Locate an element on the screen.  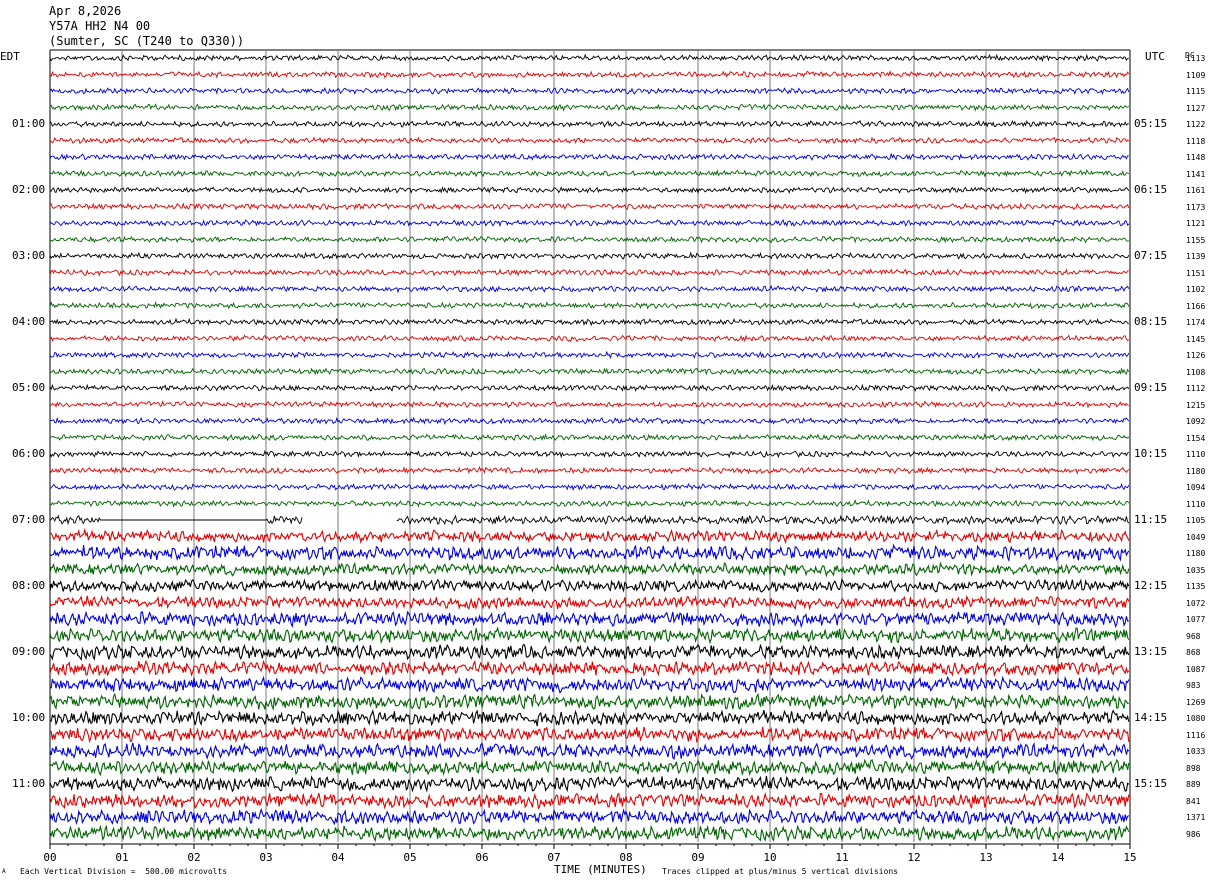
dc-offset-value: 1122 is located at coordinates (1196, 124).